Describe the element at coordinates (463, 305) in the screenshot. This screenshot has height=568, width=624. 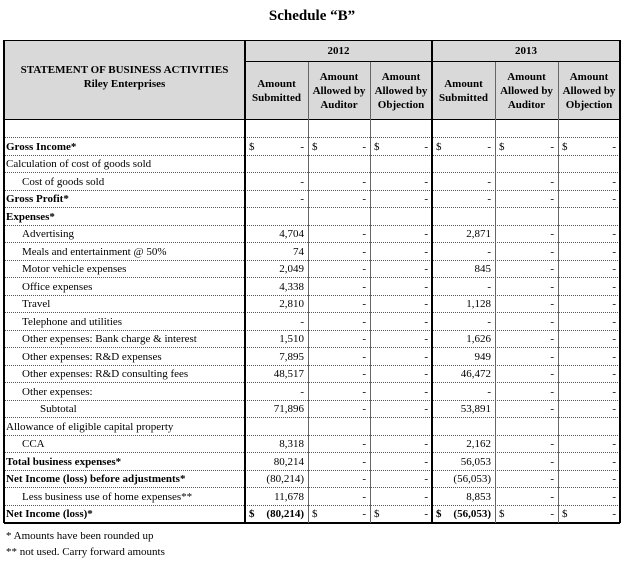
I see `amount-cell: 1,128` at that location.